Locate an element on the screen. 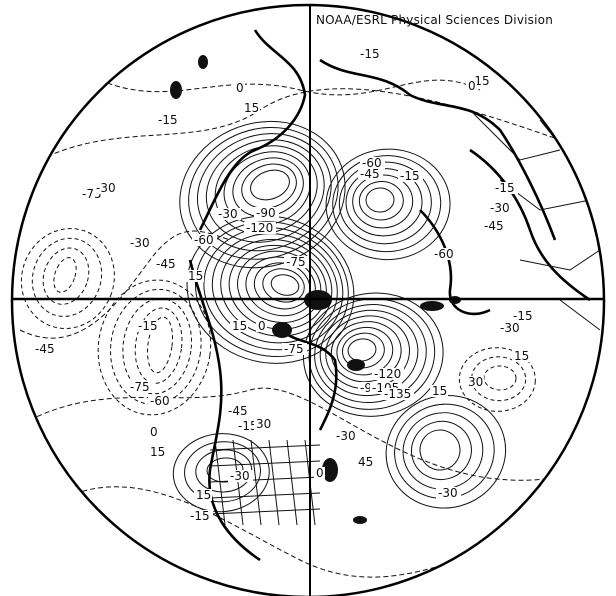 The image size is (616, 596). contour-label: 30 is located at coordinates (263, 424).